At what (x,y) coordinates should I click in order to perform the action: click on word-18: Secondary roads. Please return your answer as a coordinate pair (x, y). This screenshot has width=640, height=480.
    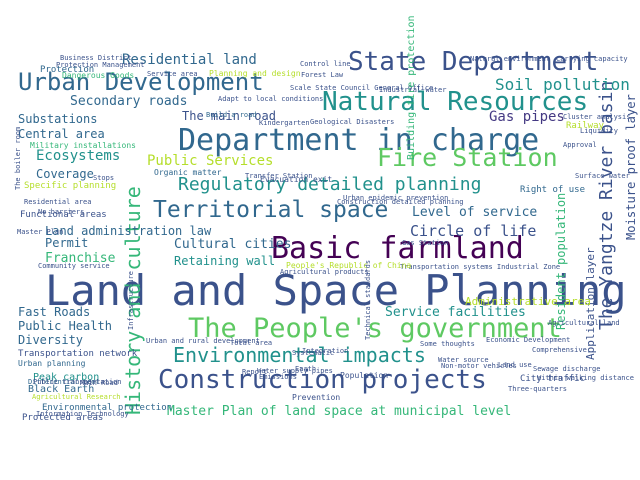
    Looking at the image, I should click on (128, 101).